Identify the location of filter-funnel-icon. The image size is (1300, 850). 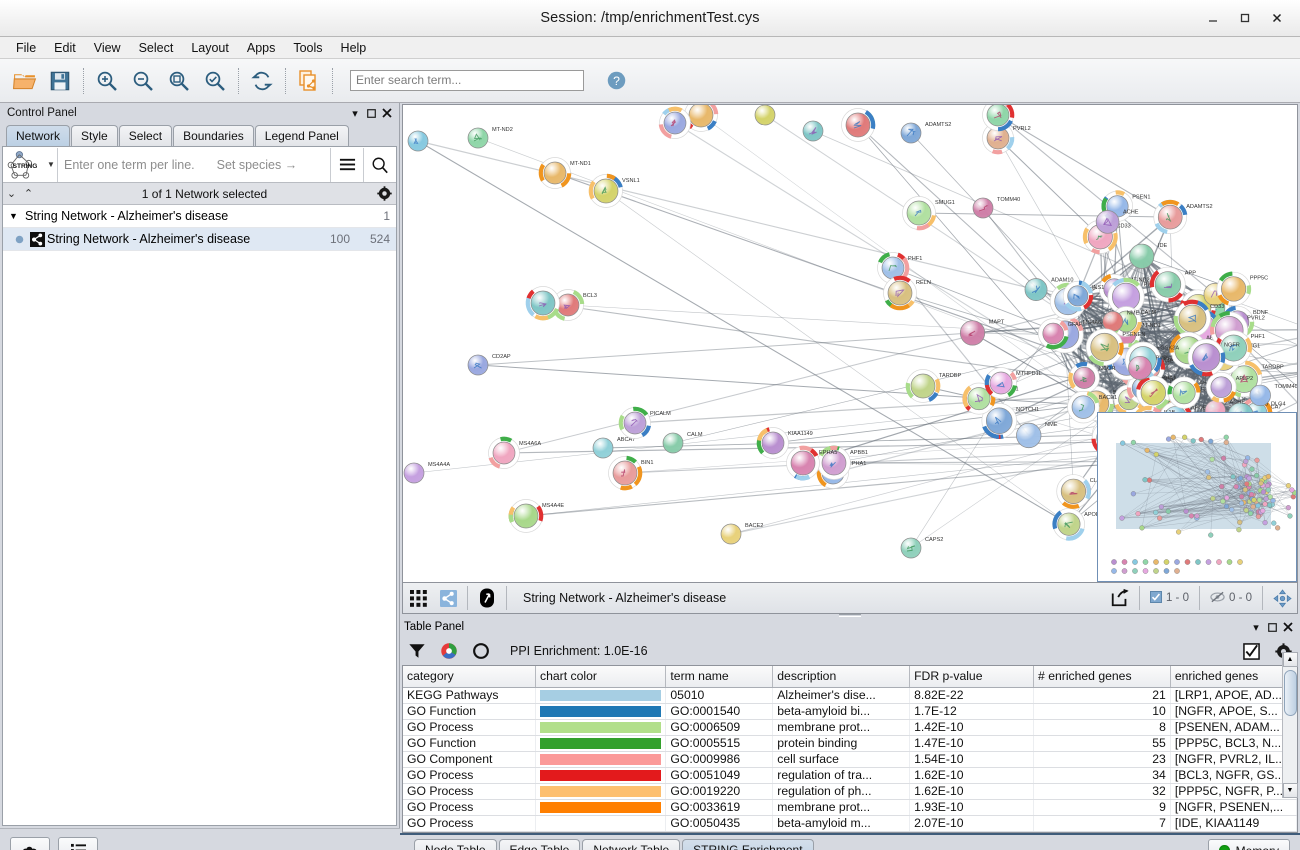
(417, 651).